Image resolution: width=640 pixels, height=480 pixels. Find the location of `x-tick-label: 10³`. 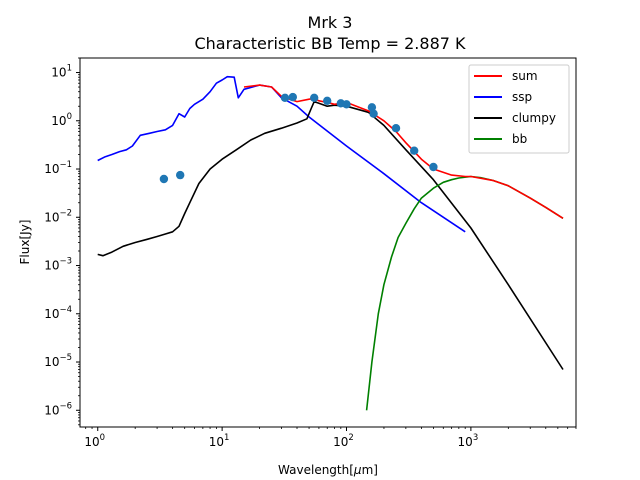

x-tick-label: 10³ is located at coordinates (468, 441).